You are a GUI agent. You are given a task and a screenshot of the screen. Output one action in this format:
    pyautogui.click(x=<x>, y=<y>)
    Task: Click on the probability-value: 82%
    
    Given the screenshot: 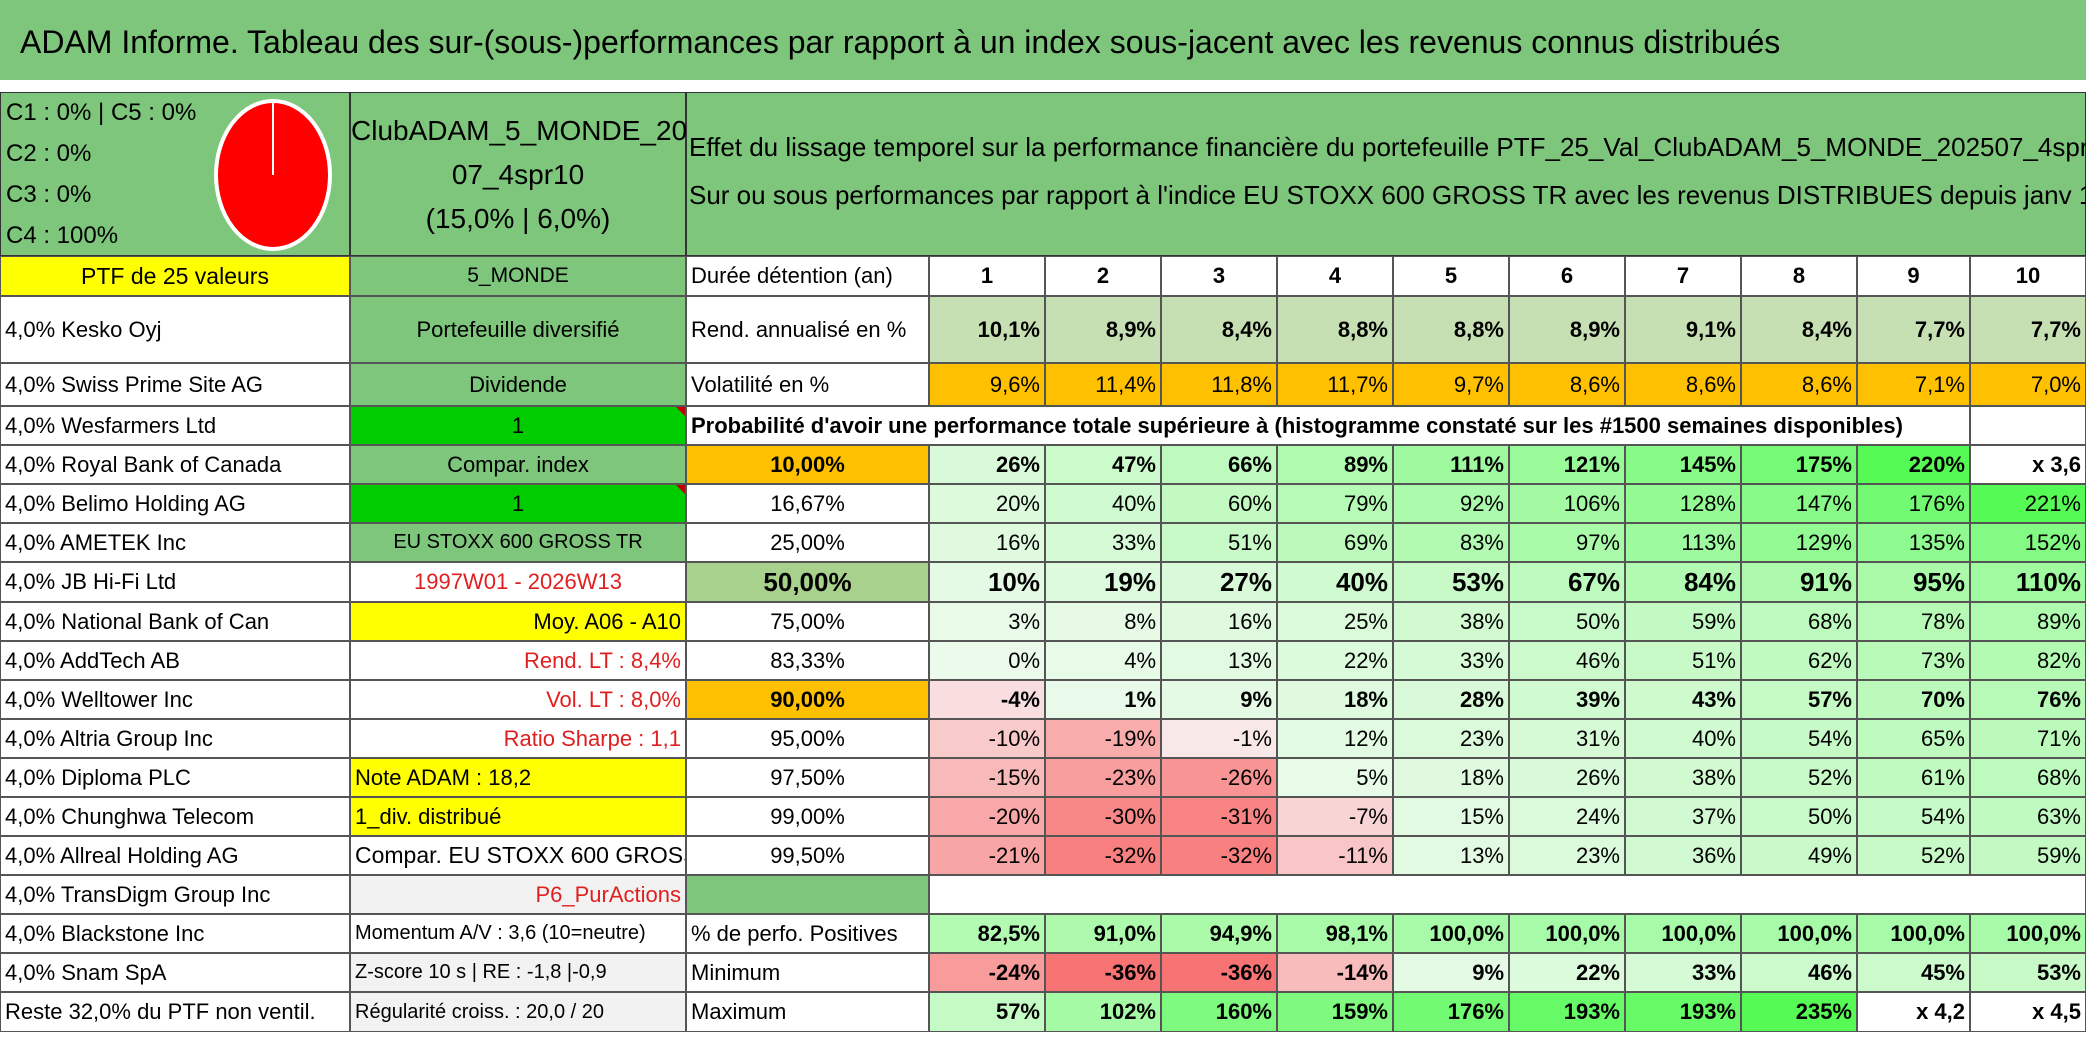 What is the action you would take?
    pyautogui.click(x=2028, y=660)
    